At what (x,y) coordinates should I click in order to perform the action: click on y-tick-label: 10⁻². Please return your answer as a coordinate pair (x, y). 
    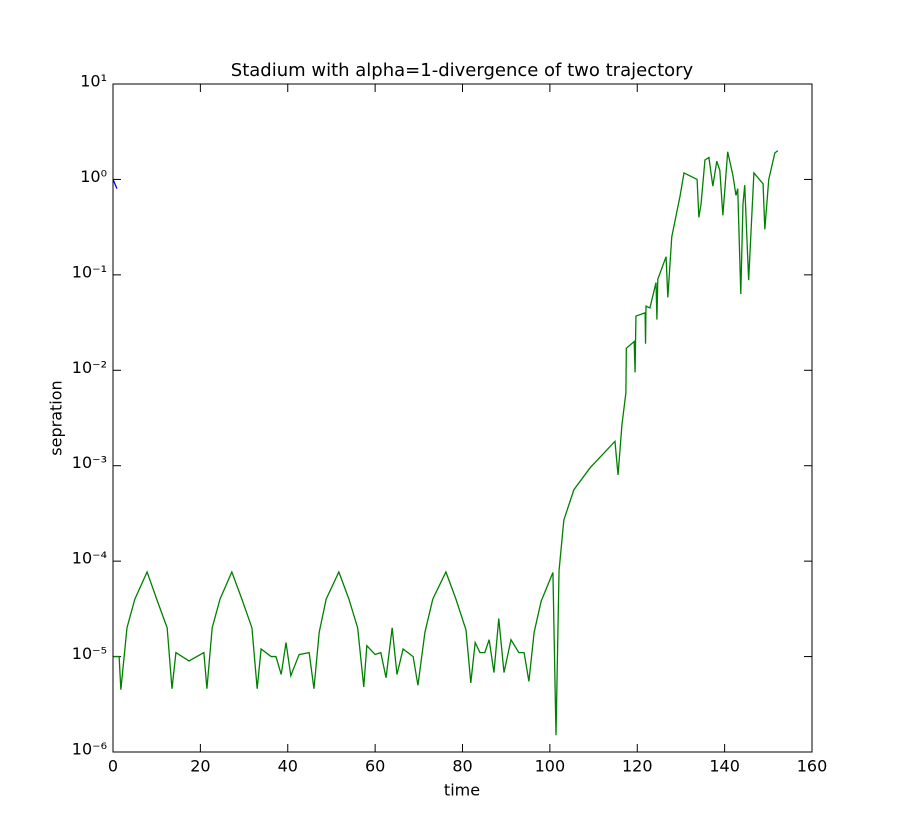
    Looking at the image, I should click on (89, 367).